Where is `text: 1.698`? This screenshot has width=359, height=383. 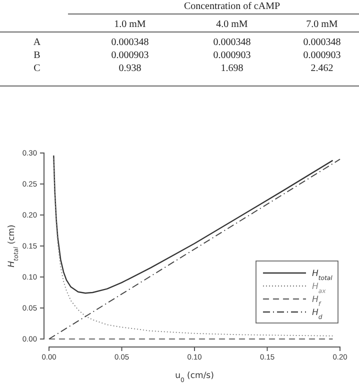
text: 1.698 is located at coordinates (232, 68).